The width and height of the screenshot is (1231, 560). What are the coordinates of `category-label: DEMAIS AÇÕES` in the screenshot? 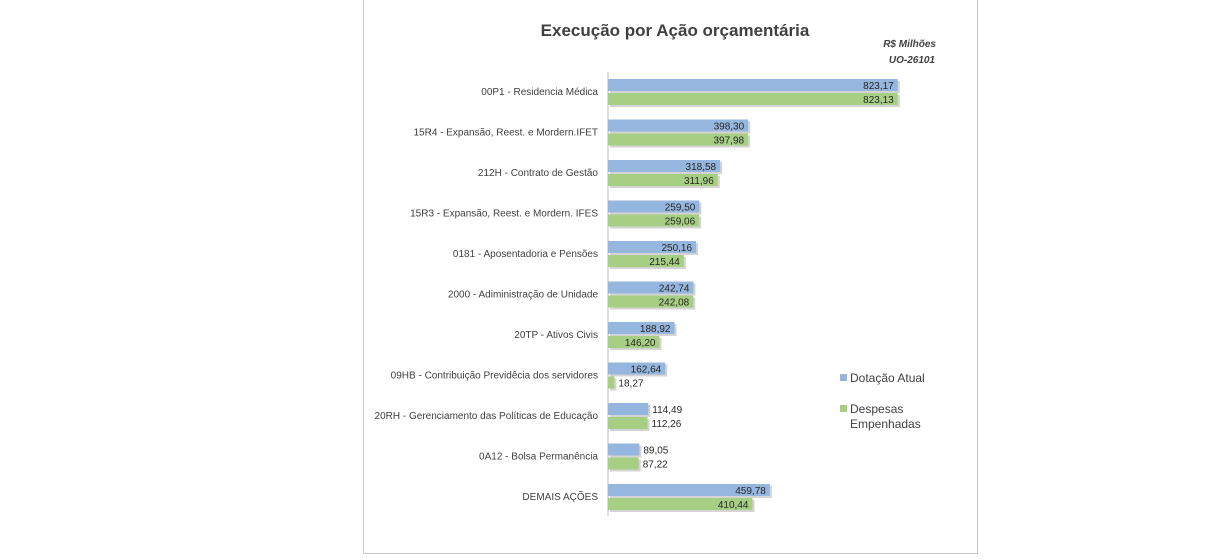 It's located at (560, 496).